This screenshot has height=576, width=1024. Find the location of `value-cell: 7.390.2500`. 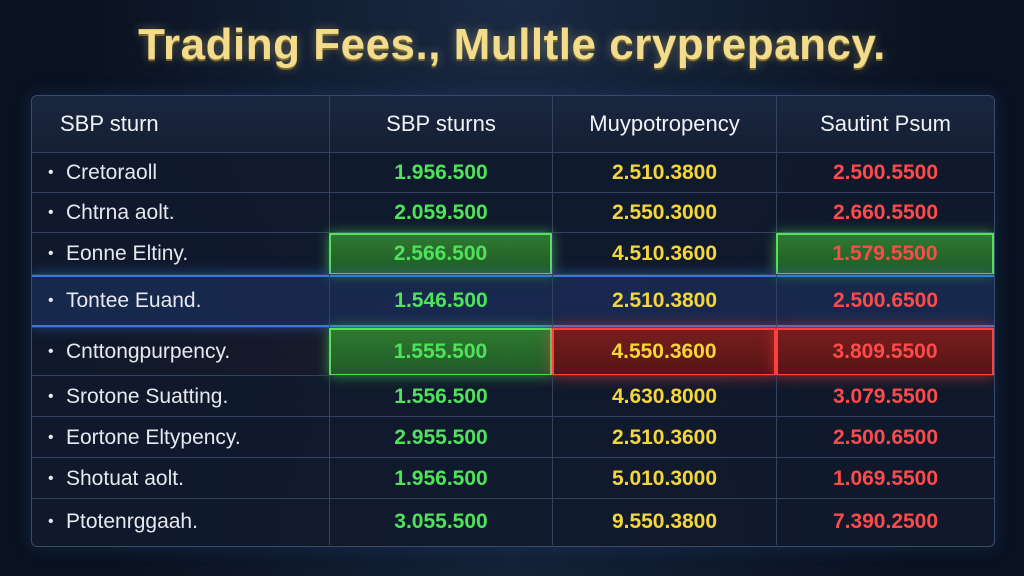

value-cell: 7.390.2500 is located at coordinates (885, 522).